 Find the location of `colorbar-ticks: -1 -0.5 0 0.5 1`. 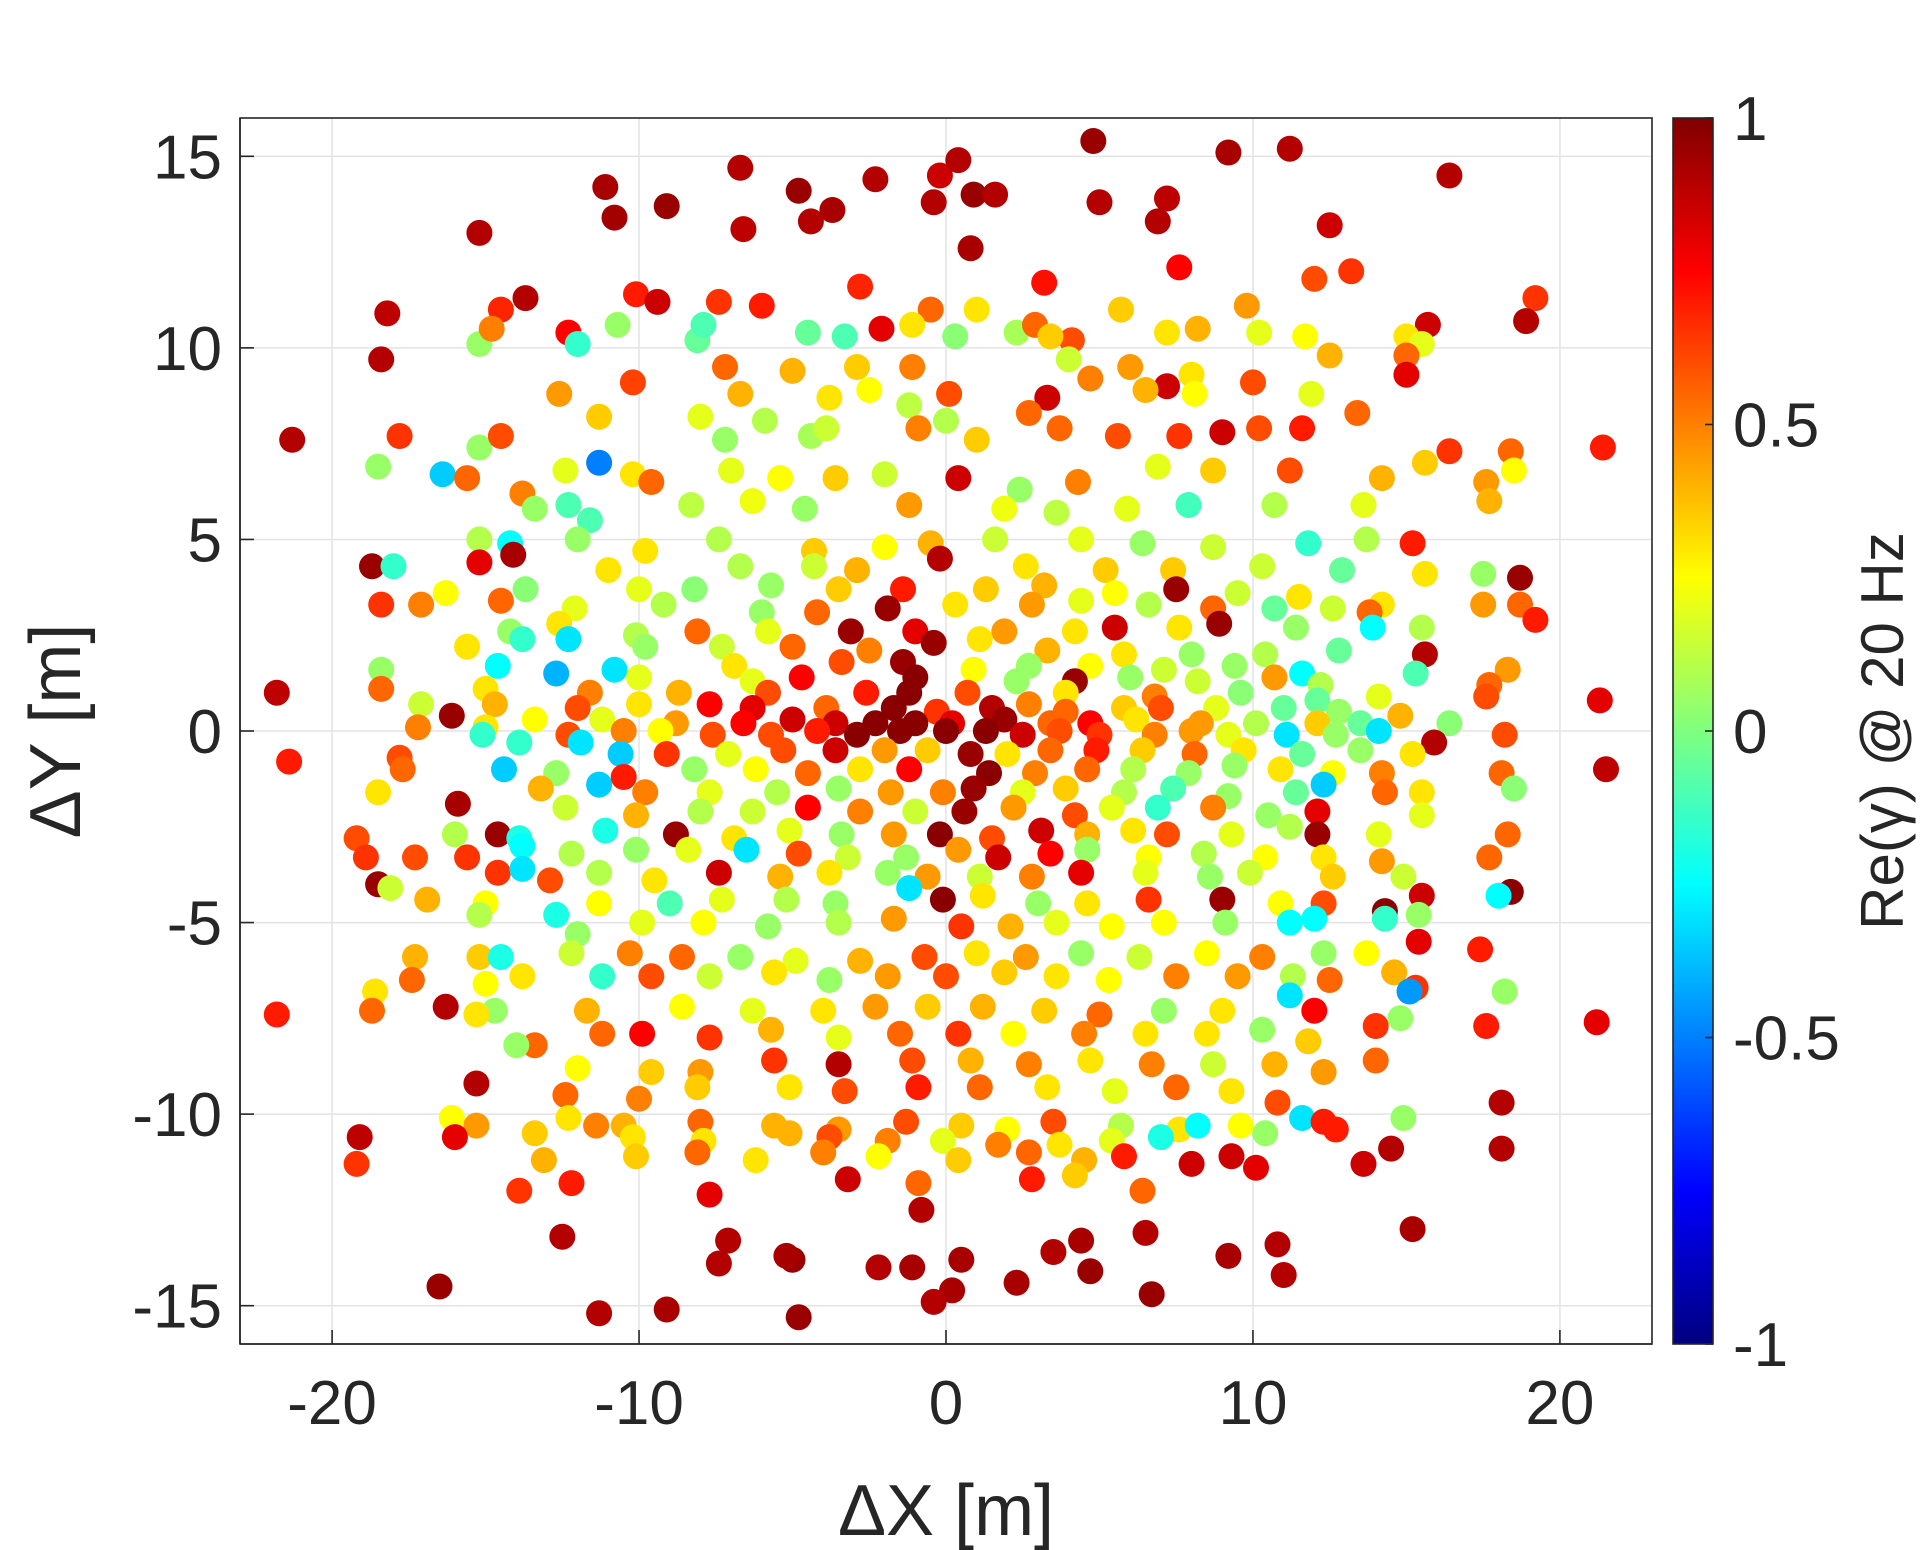

colorbar-ticks: -1 -0.5 0 0.5 1 is located at coordinates (1772, 732).